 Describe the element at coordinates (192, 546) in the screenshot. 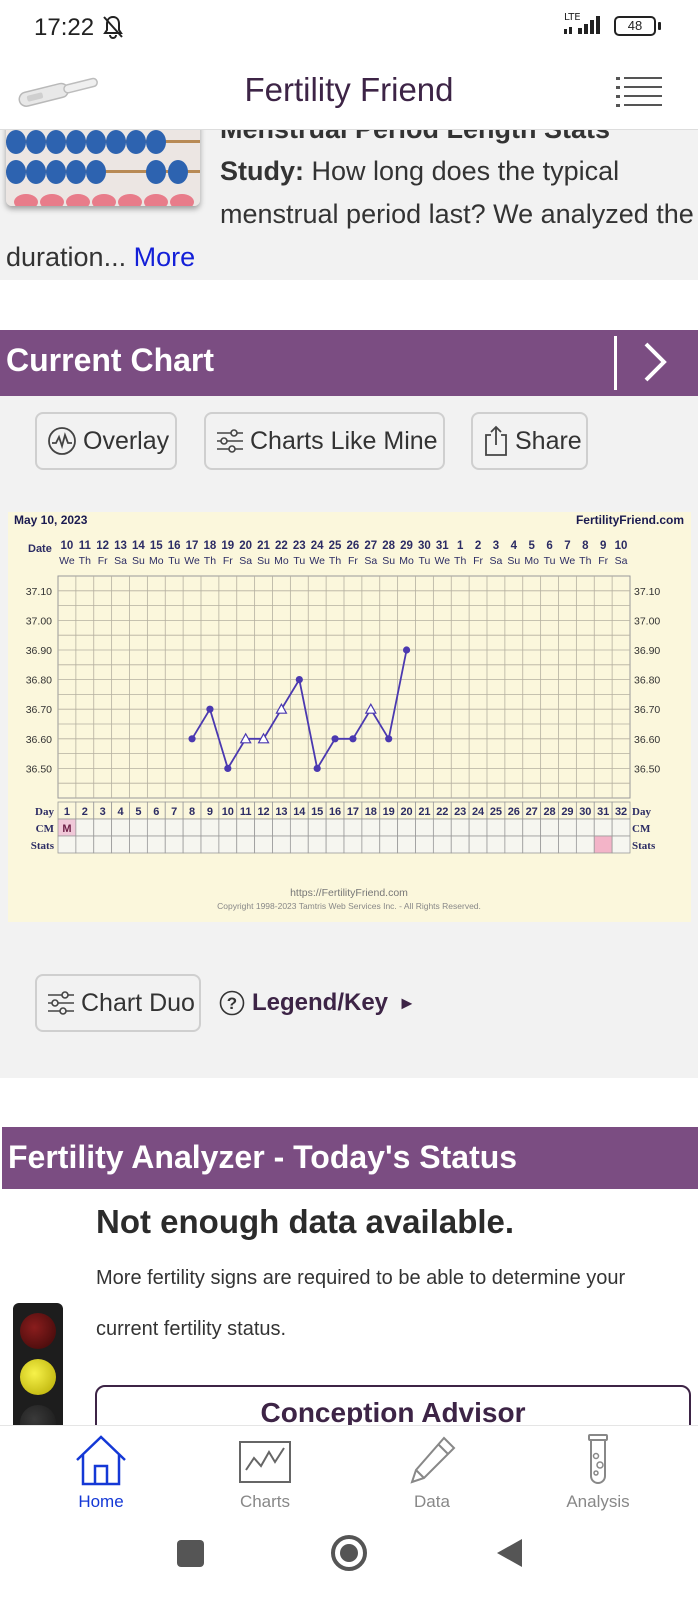

I see `chart-date-tick: 17` at that location.